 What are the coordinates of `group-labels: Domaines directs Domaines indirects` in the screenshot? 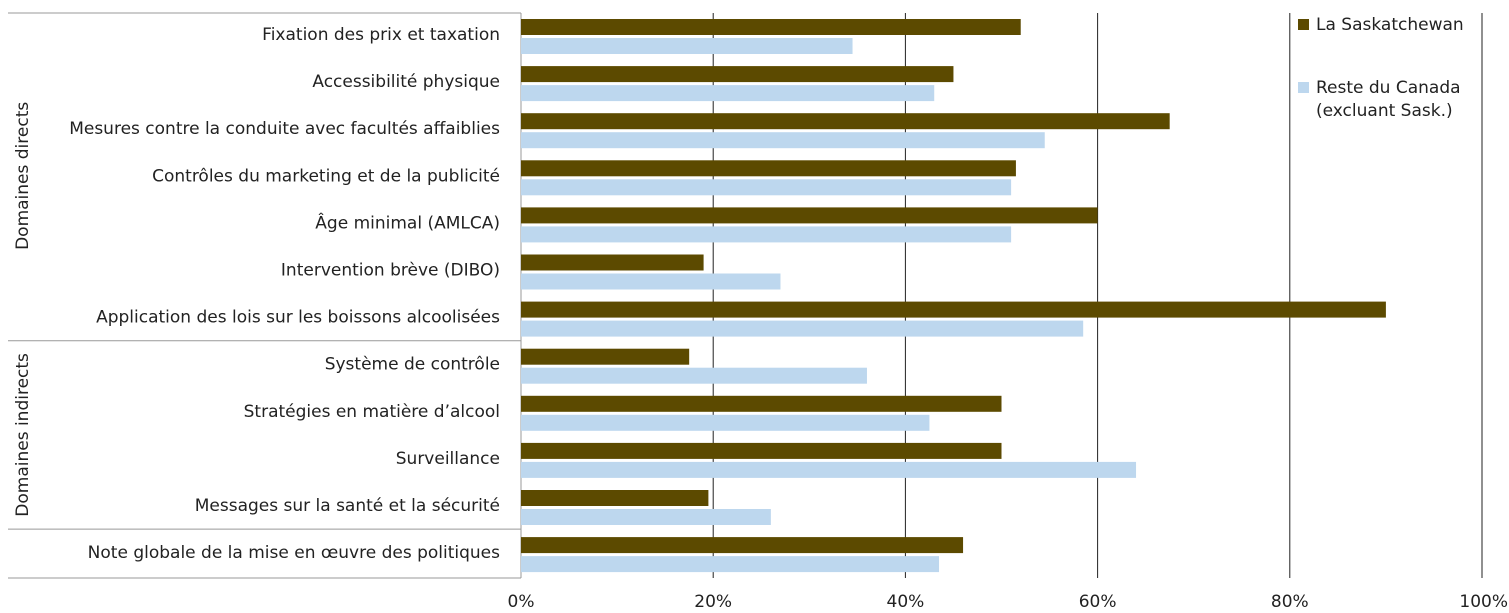 It's located at (23, 309).